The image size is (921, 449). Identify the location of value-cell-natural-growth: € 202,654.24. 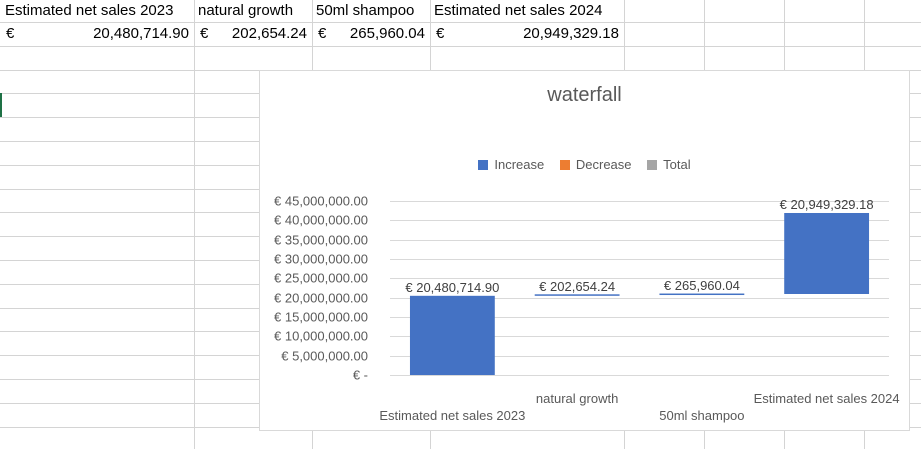
(253, 34).